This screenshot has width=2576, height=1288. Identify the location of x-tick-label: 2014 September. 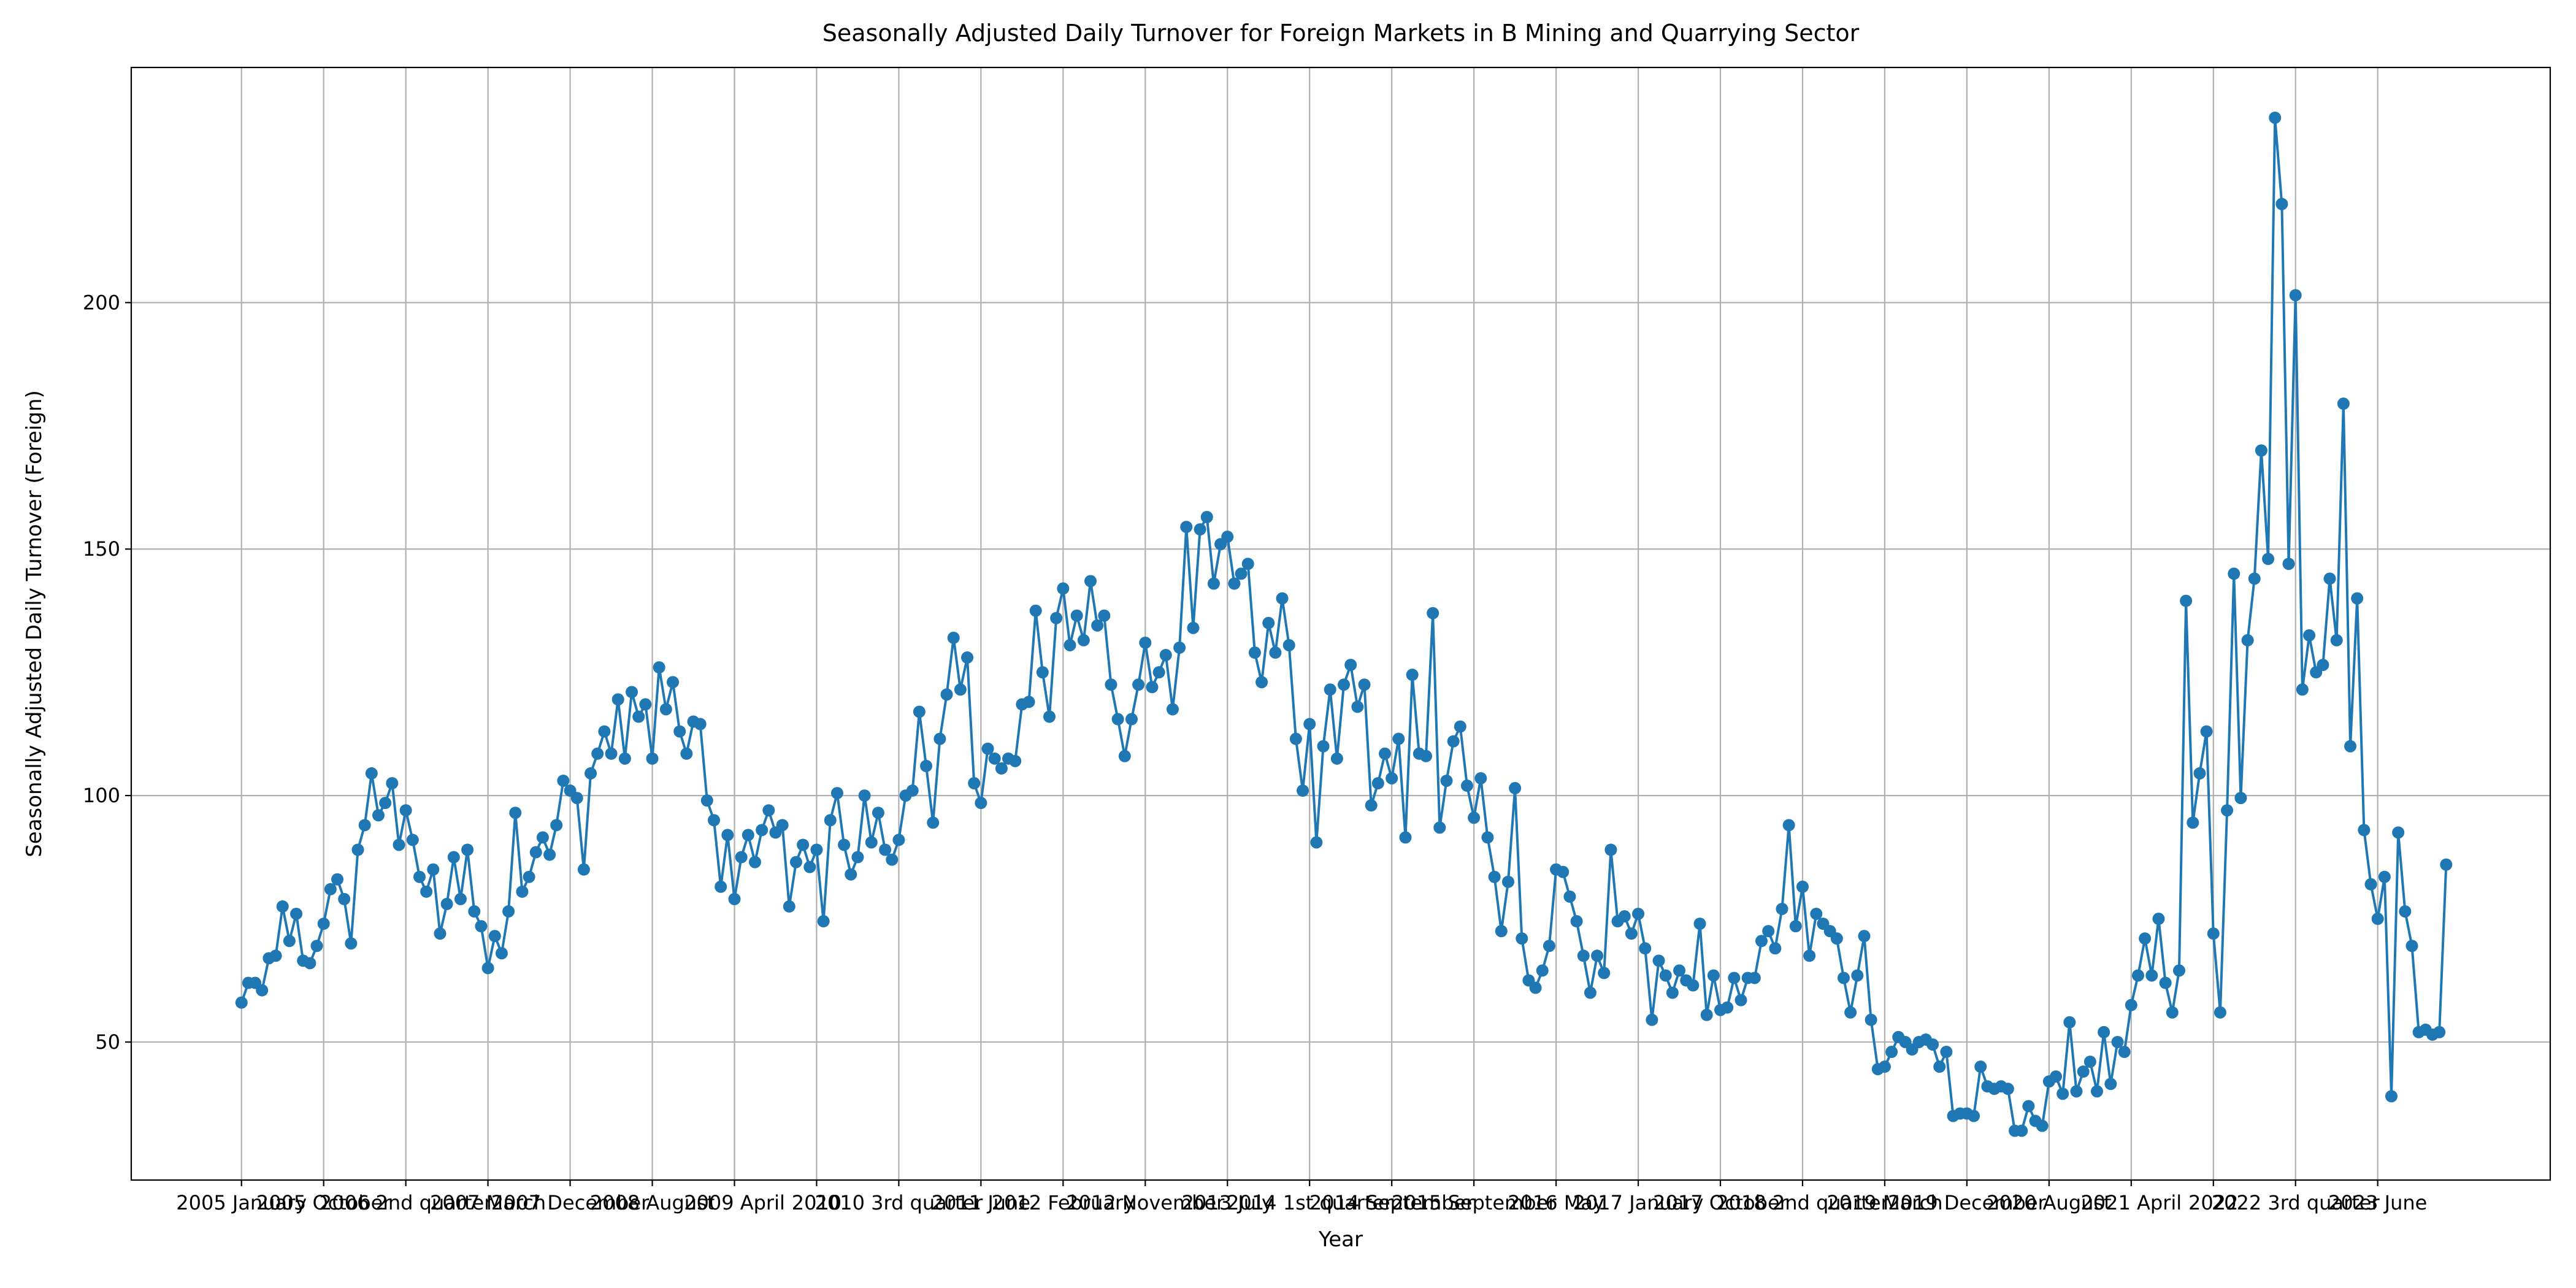
(1391, 1202).